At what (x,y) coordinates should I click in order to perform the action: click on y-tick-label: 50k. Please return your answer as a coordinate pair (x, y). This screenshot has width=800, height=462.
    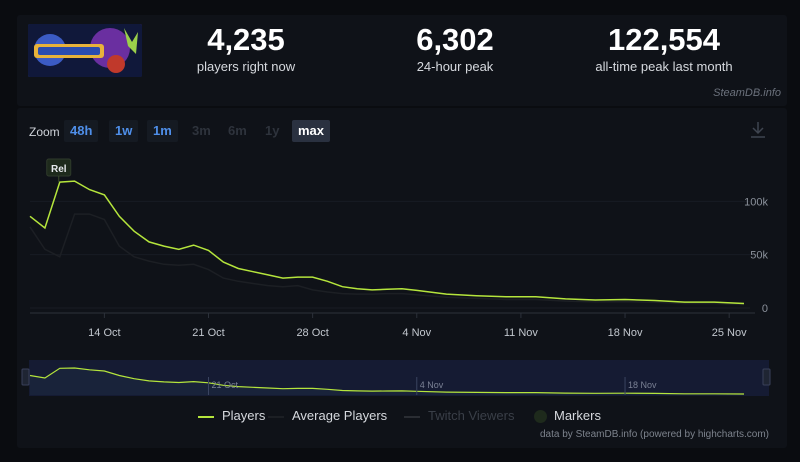
    Looking at the image, I should click on (759, 256).